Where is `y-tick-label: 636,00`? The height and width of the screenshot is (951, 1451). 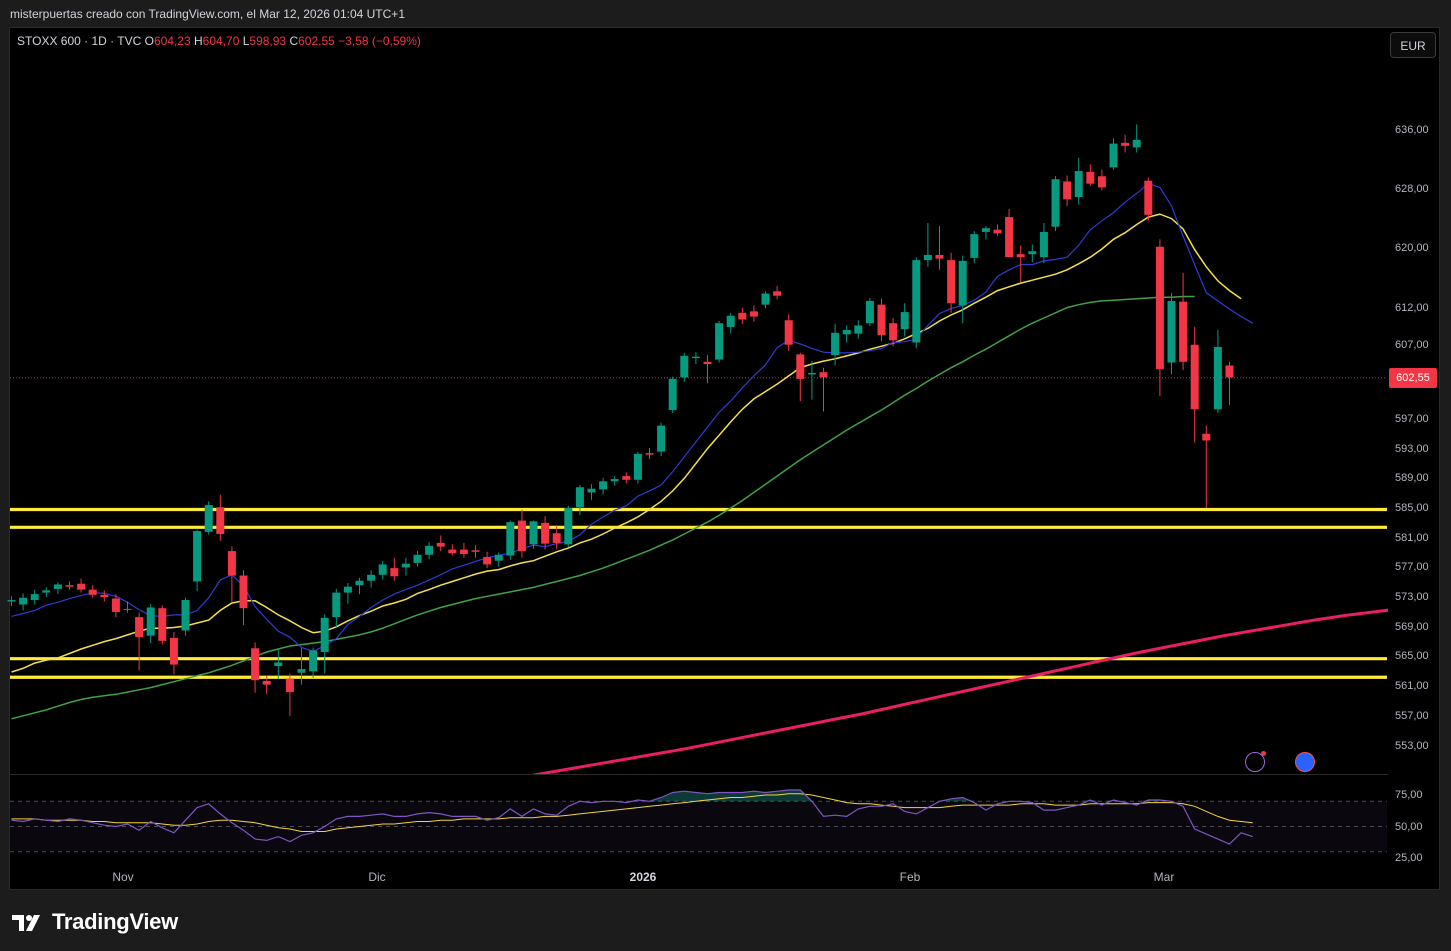 y-tick-label: 636,00 is located at coordinates (1412, 129).